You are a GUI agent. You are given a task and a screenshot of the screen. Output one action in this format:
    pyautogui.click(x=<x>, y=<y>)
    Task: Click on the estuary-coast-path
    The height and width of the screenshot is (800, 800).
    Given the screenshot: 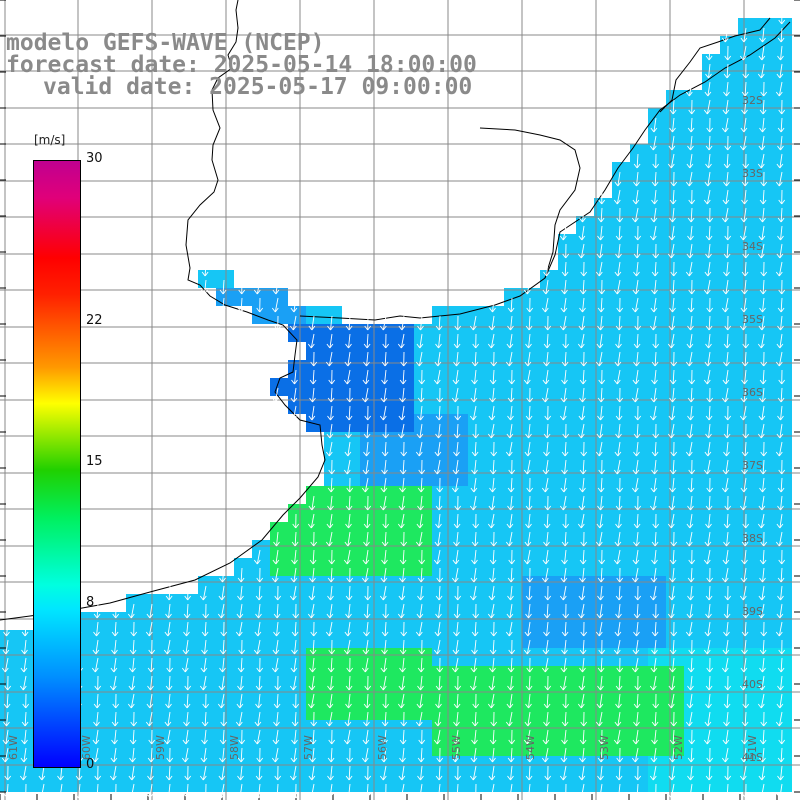 What is the action you would take?
    pyautogui.click(x=530, y=203)
    